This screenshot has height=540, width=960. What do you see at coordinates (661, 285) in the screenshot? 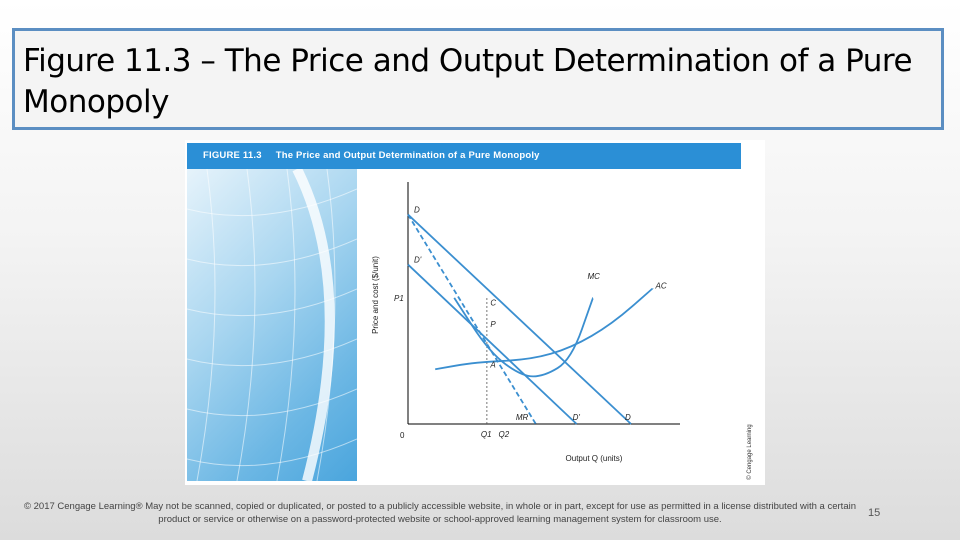
I see `label-ac: AC` at bounding box center [661, 285].